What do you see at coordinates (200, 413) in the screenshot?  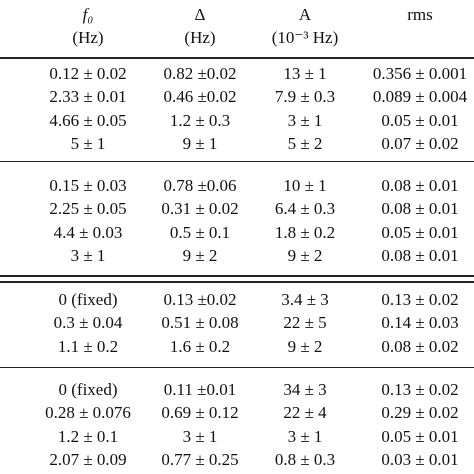 I see `table-cell: 0.69 ± 0.12` at bounding box center [200, 413].